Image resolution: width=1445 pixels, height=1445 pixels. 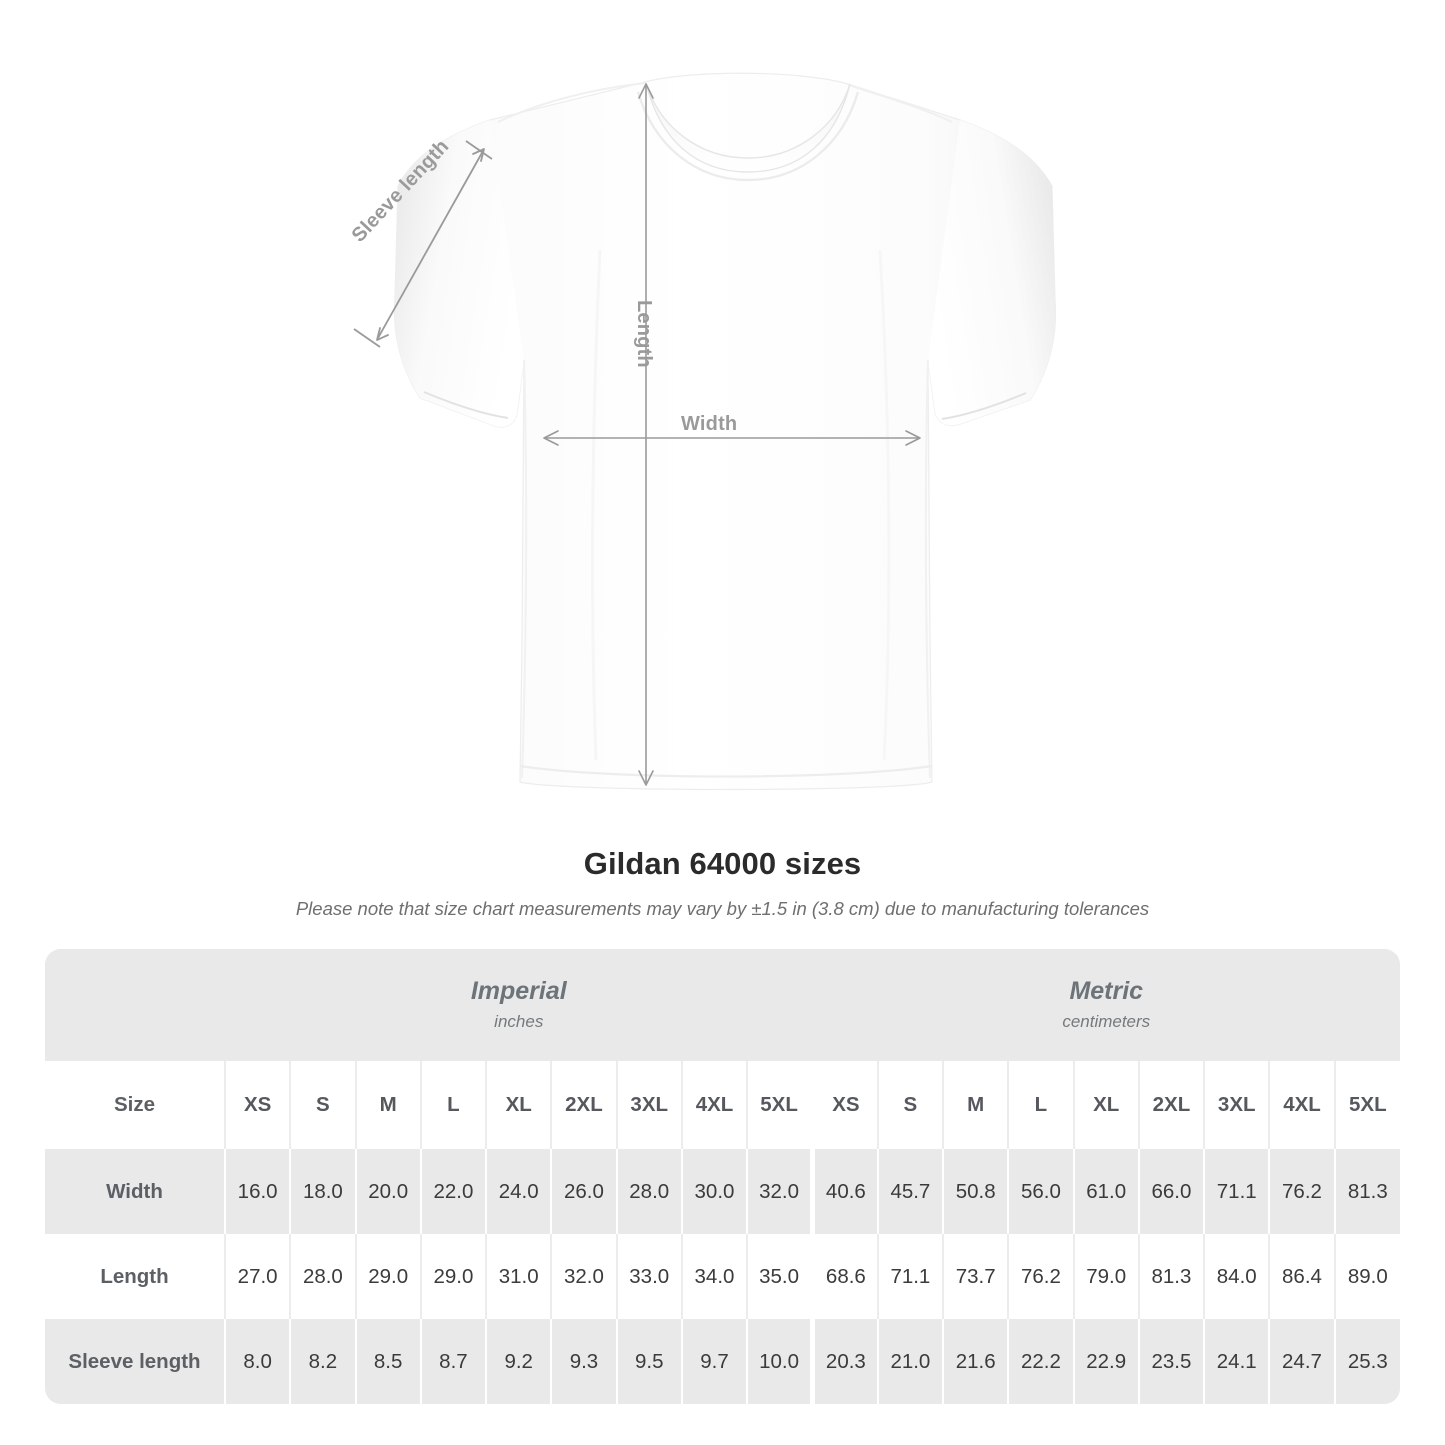 I want to click on measurement-cell: 66.0, so click(x=1171, y=1191).